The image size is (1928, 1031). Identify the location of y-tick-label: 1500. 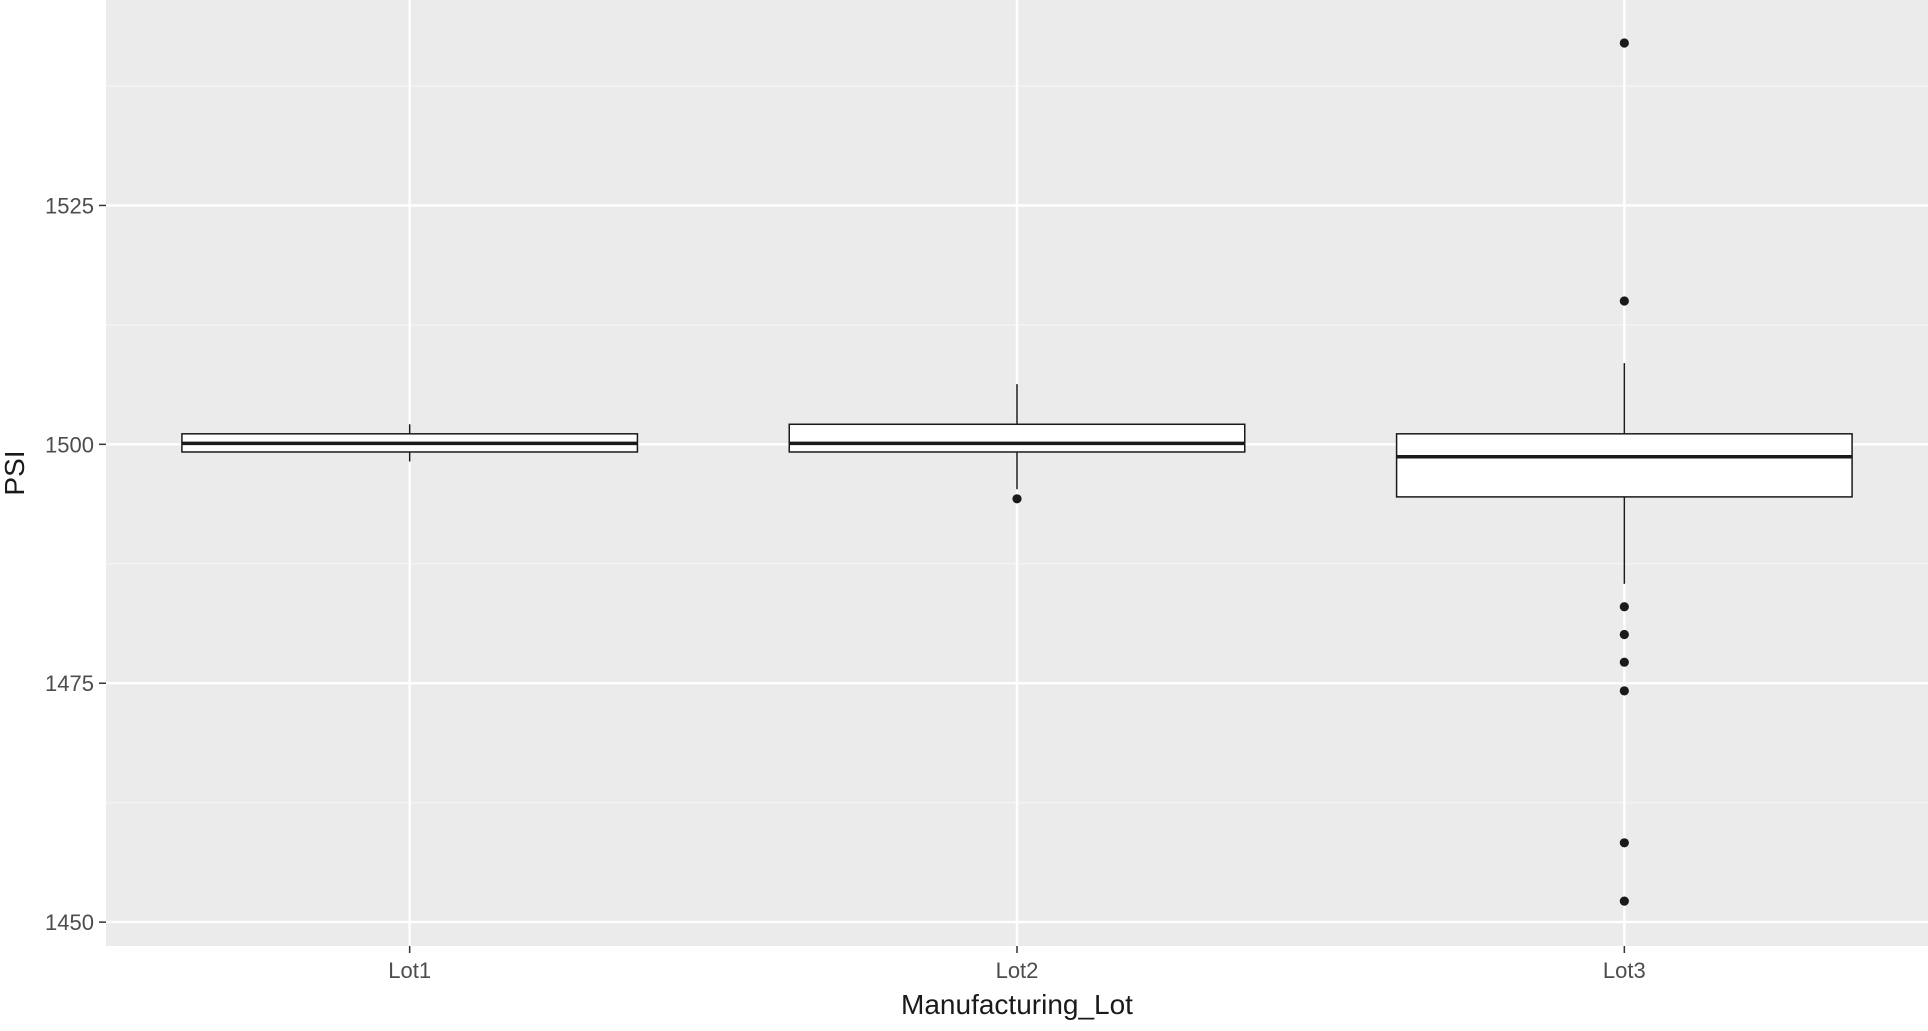
(69, 444).